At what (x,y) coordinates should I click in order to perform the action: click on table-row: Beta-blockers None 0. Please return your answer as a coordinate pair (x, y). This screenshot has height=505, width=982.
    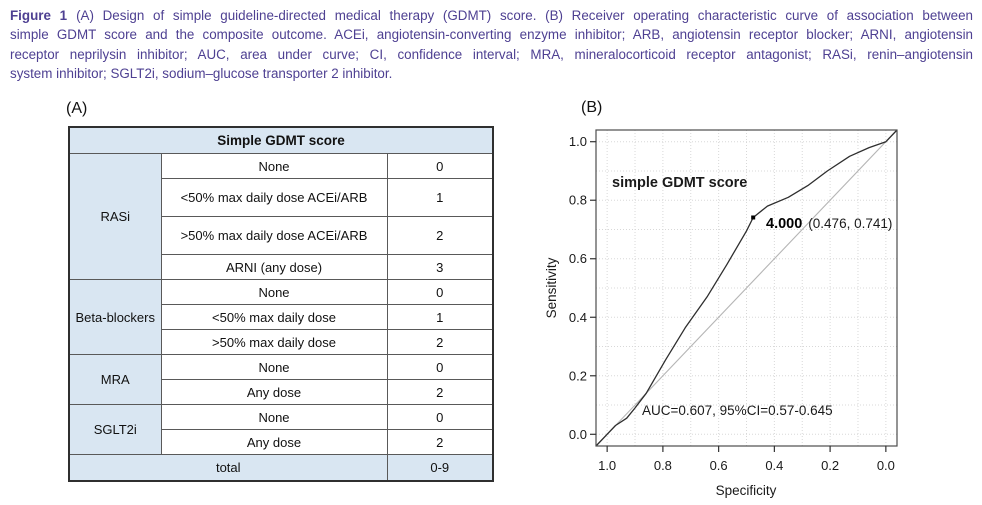
    Looking at the image, I should click on (281, 317).